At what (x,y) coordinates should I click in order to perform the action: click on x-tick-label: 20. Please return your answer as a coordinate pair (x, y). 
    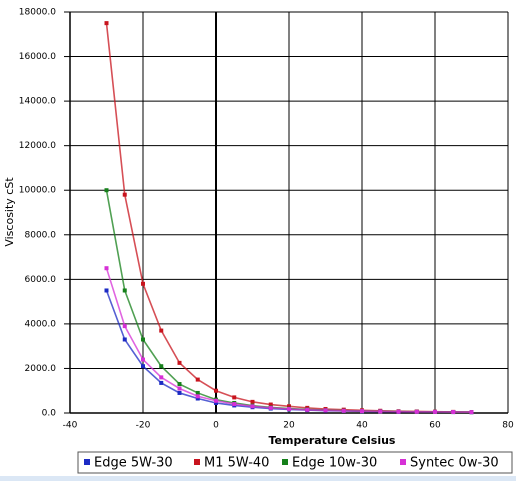
    Looking at the image, I should click on (289, 426).